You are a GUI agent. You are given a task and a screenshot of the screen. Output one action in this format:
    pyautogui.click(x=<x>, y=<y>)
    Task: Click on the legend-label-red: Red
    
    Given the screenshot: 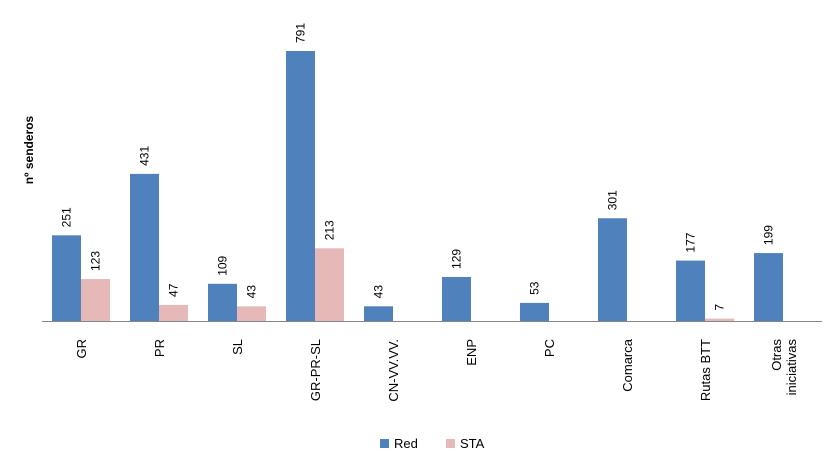 What is the action you would take?
    pyautogui.click(x=406, y=443)
    